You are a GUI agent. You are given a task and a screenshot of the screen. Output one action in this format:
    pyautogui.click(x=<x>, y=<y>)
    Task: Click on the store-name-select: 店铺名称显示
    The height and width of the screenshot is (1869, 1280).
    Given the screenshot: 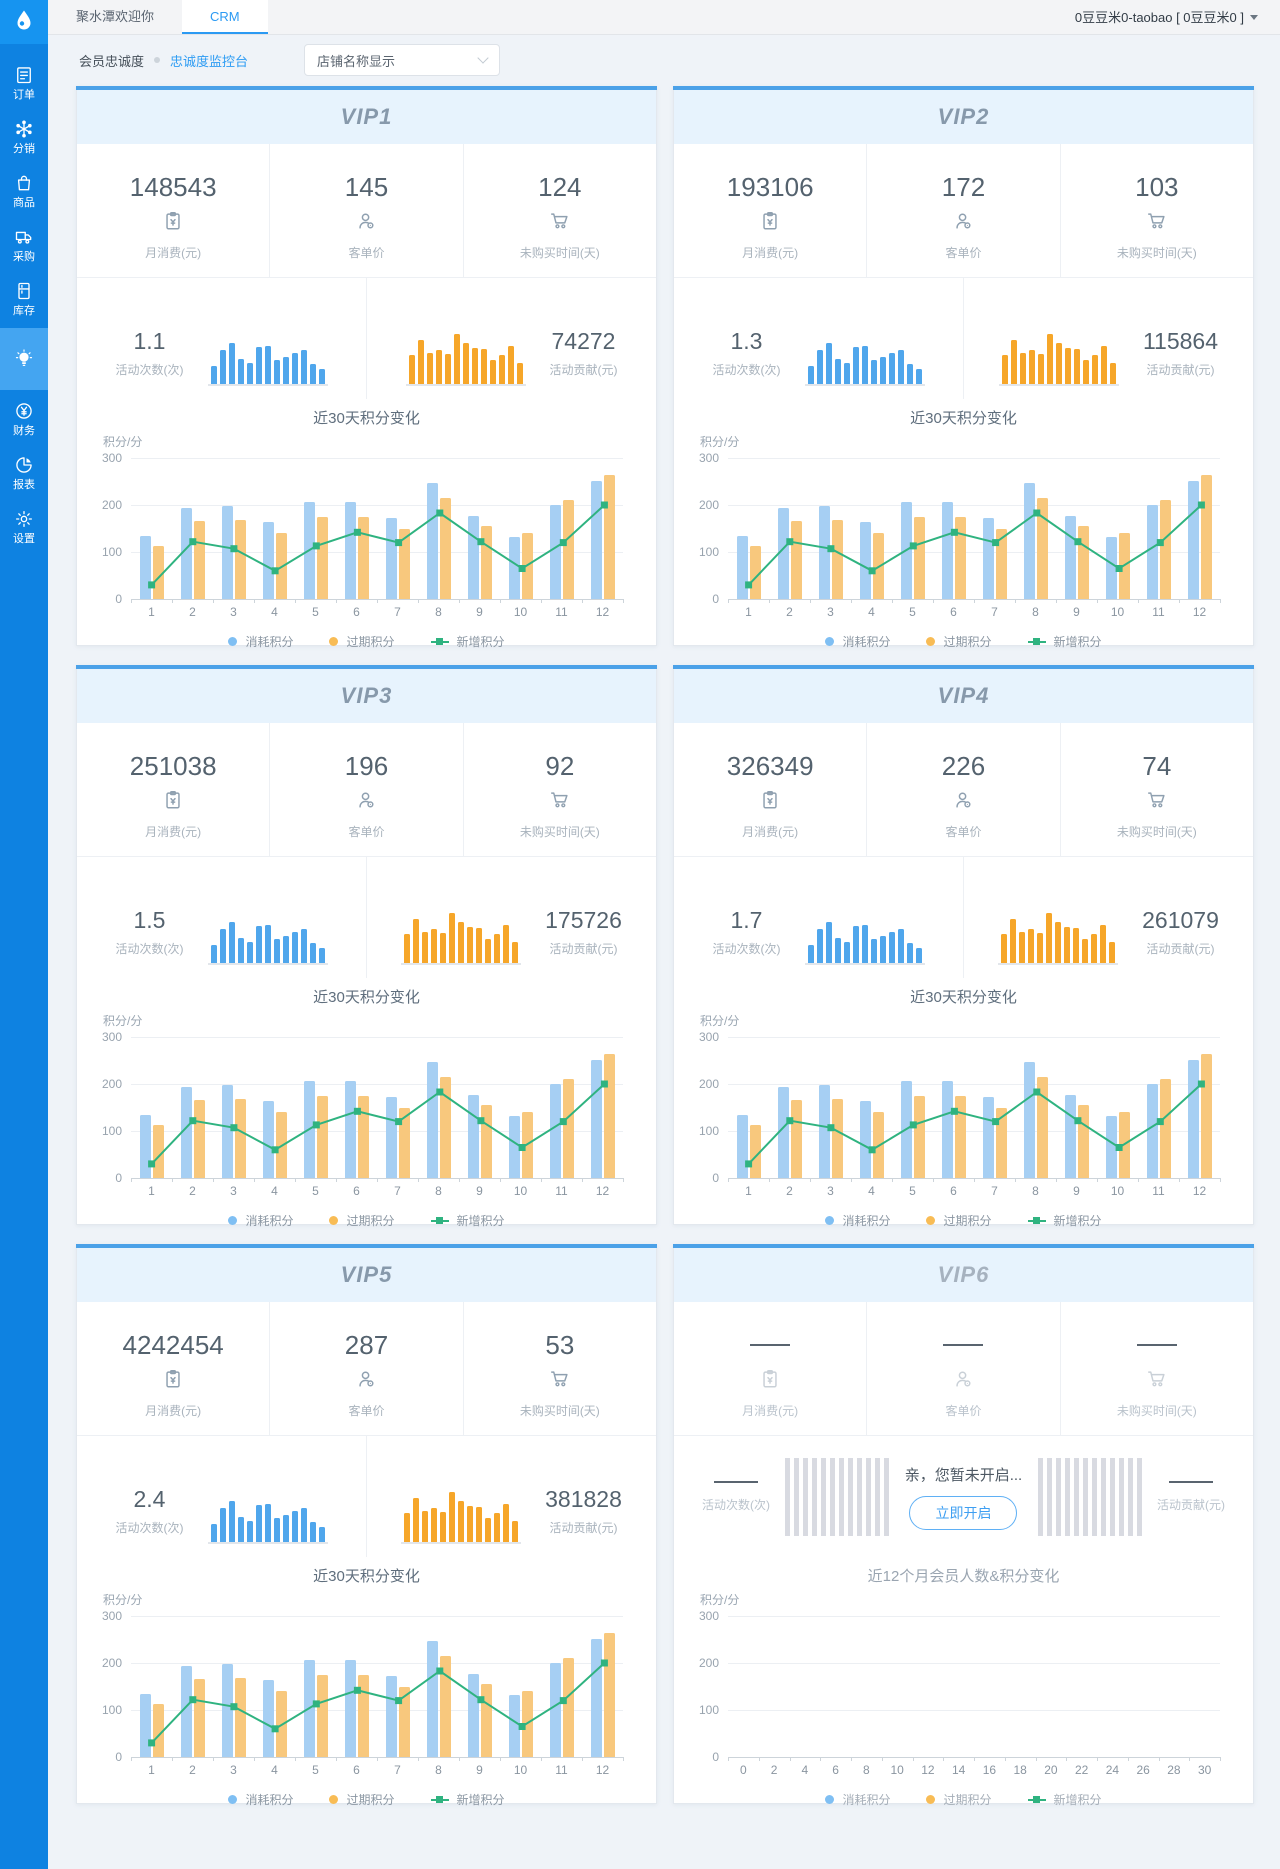 What is the action you would take?
    pyautogui.click(x=402, y=60)
    